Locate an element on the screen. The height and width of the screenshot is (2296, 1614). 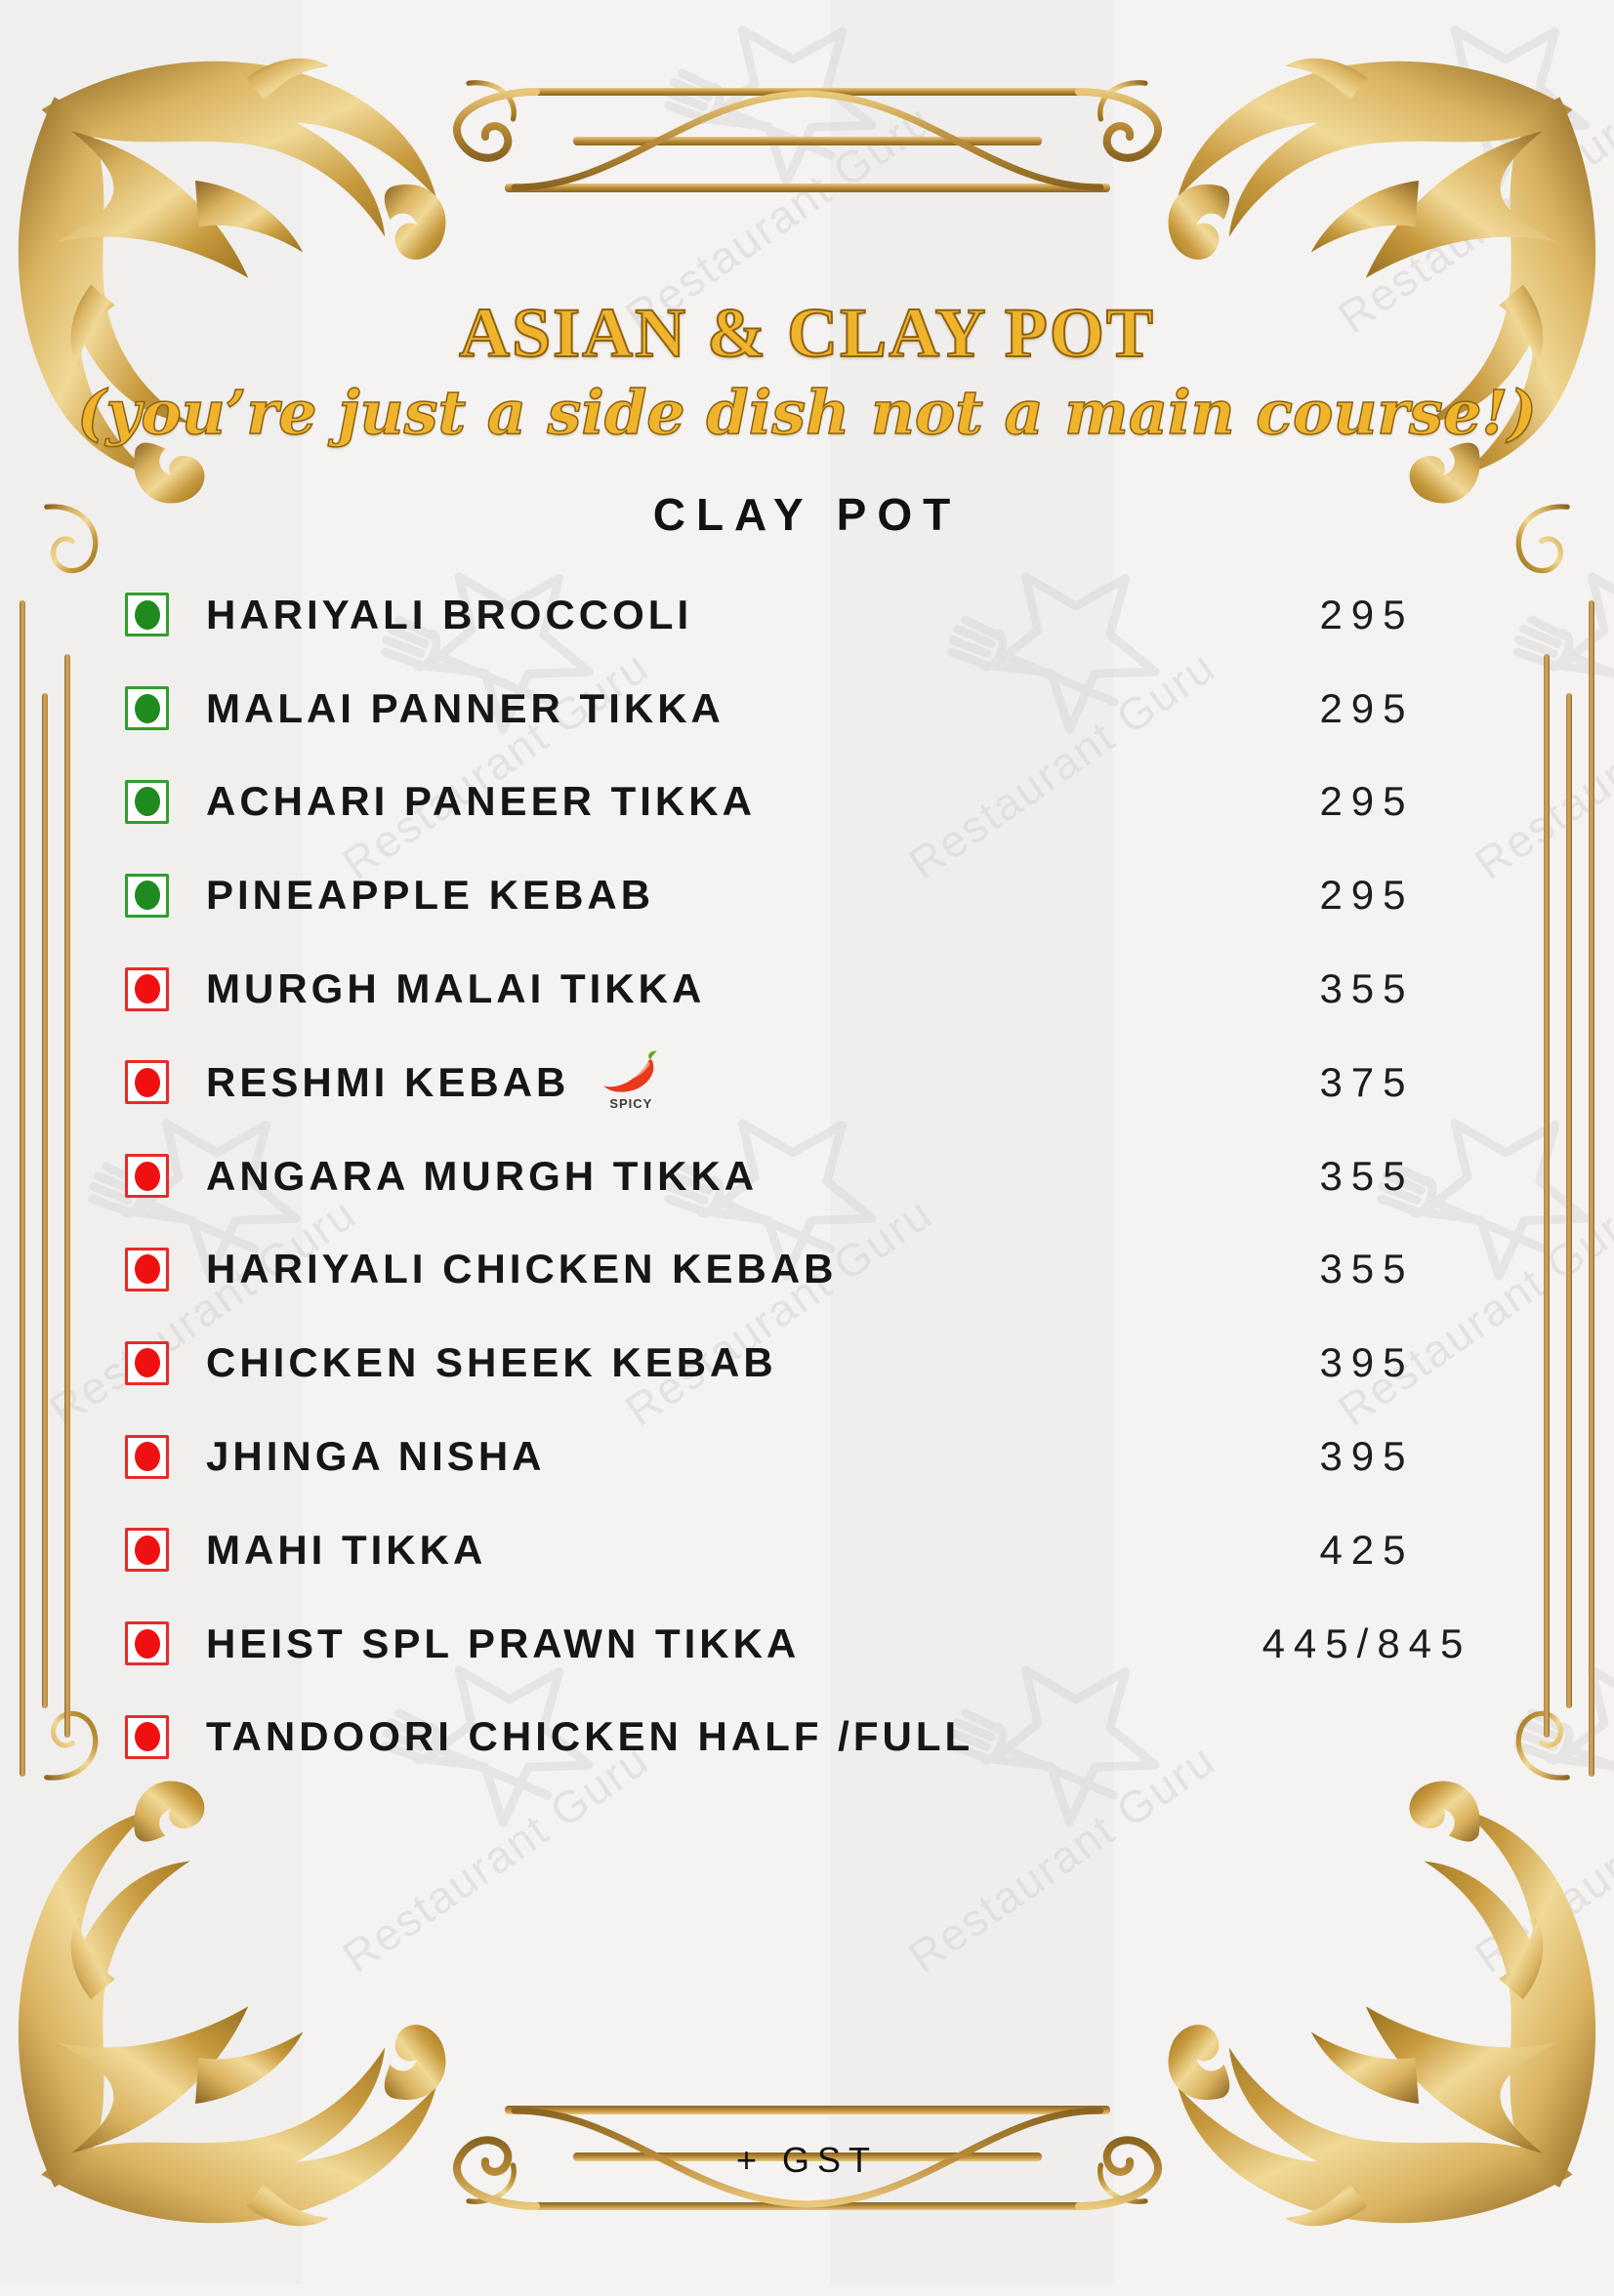
menu-item-row: RESHMI KEBAB SPICY 375 is located at coordinates (826, 1082).